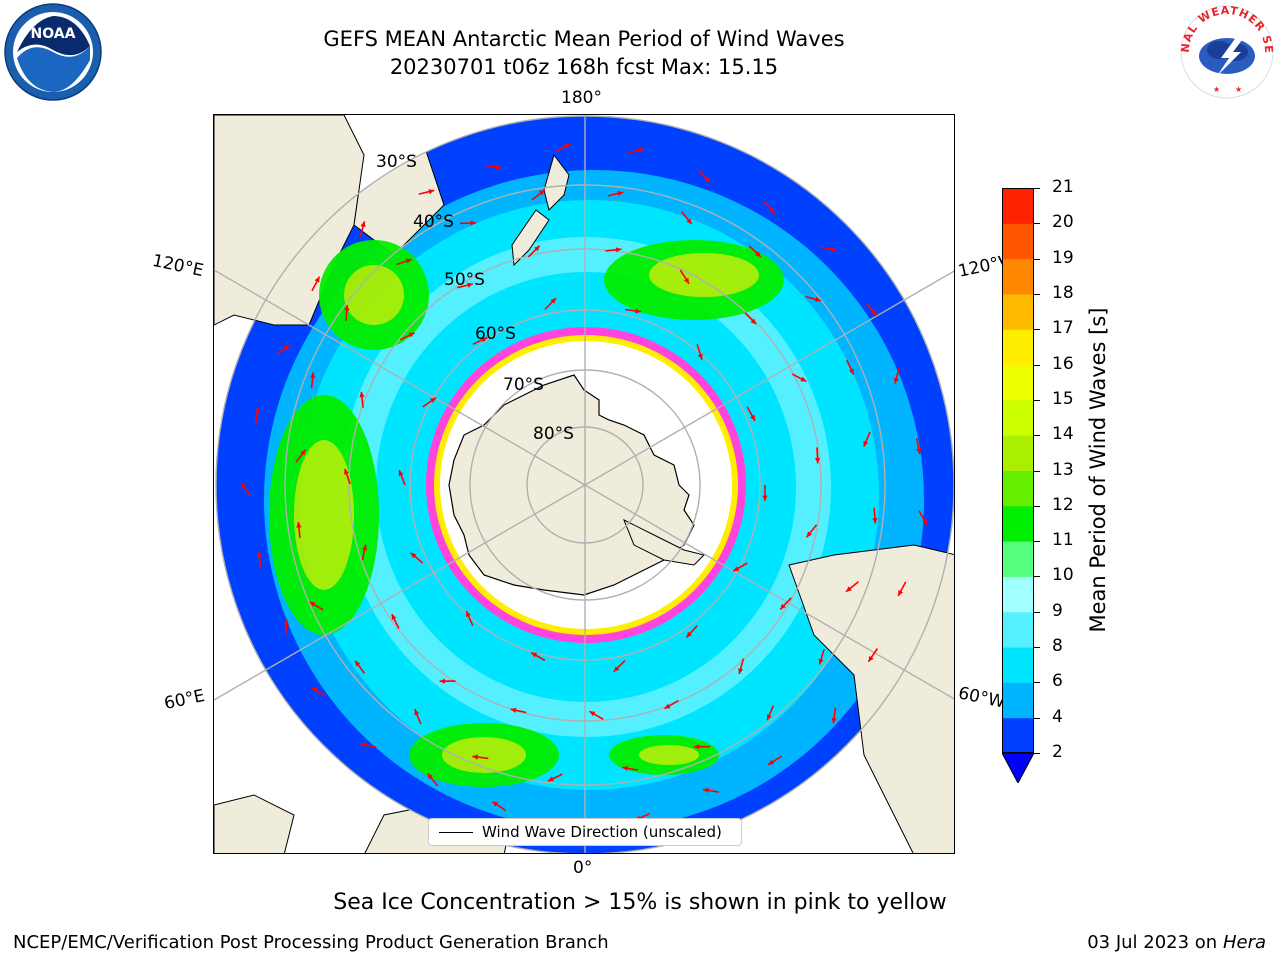 This screenshot has height=960, width=1280. I want to click on legend-line-swatch, so click(456, 832).